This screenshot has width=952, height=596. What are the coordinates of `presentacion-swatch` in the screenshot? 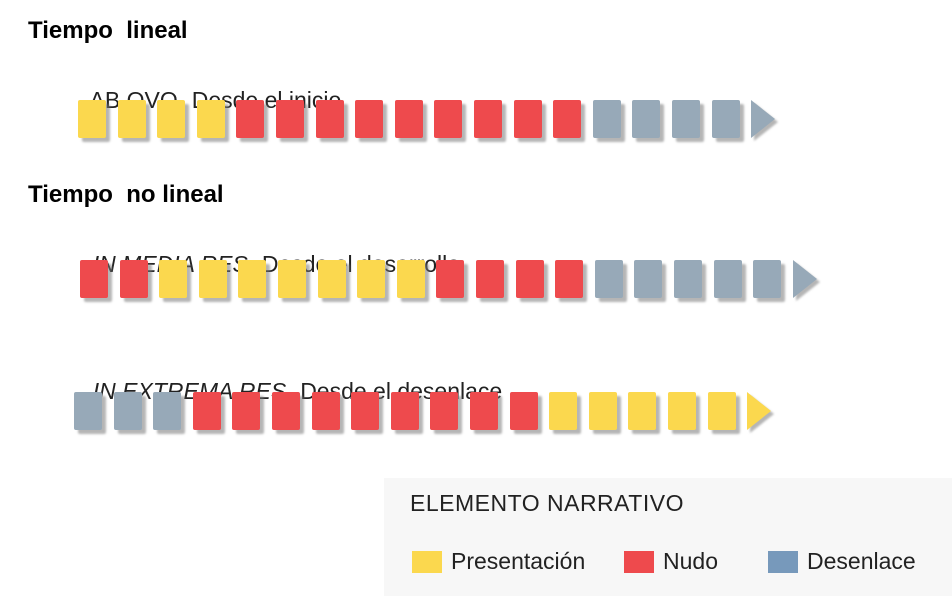 It's located at (427, 562).